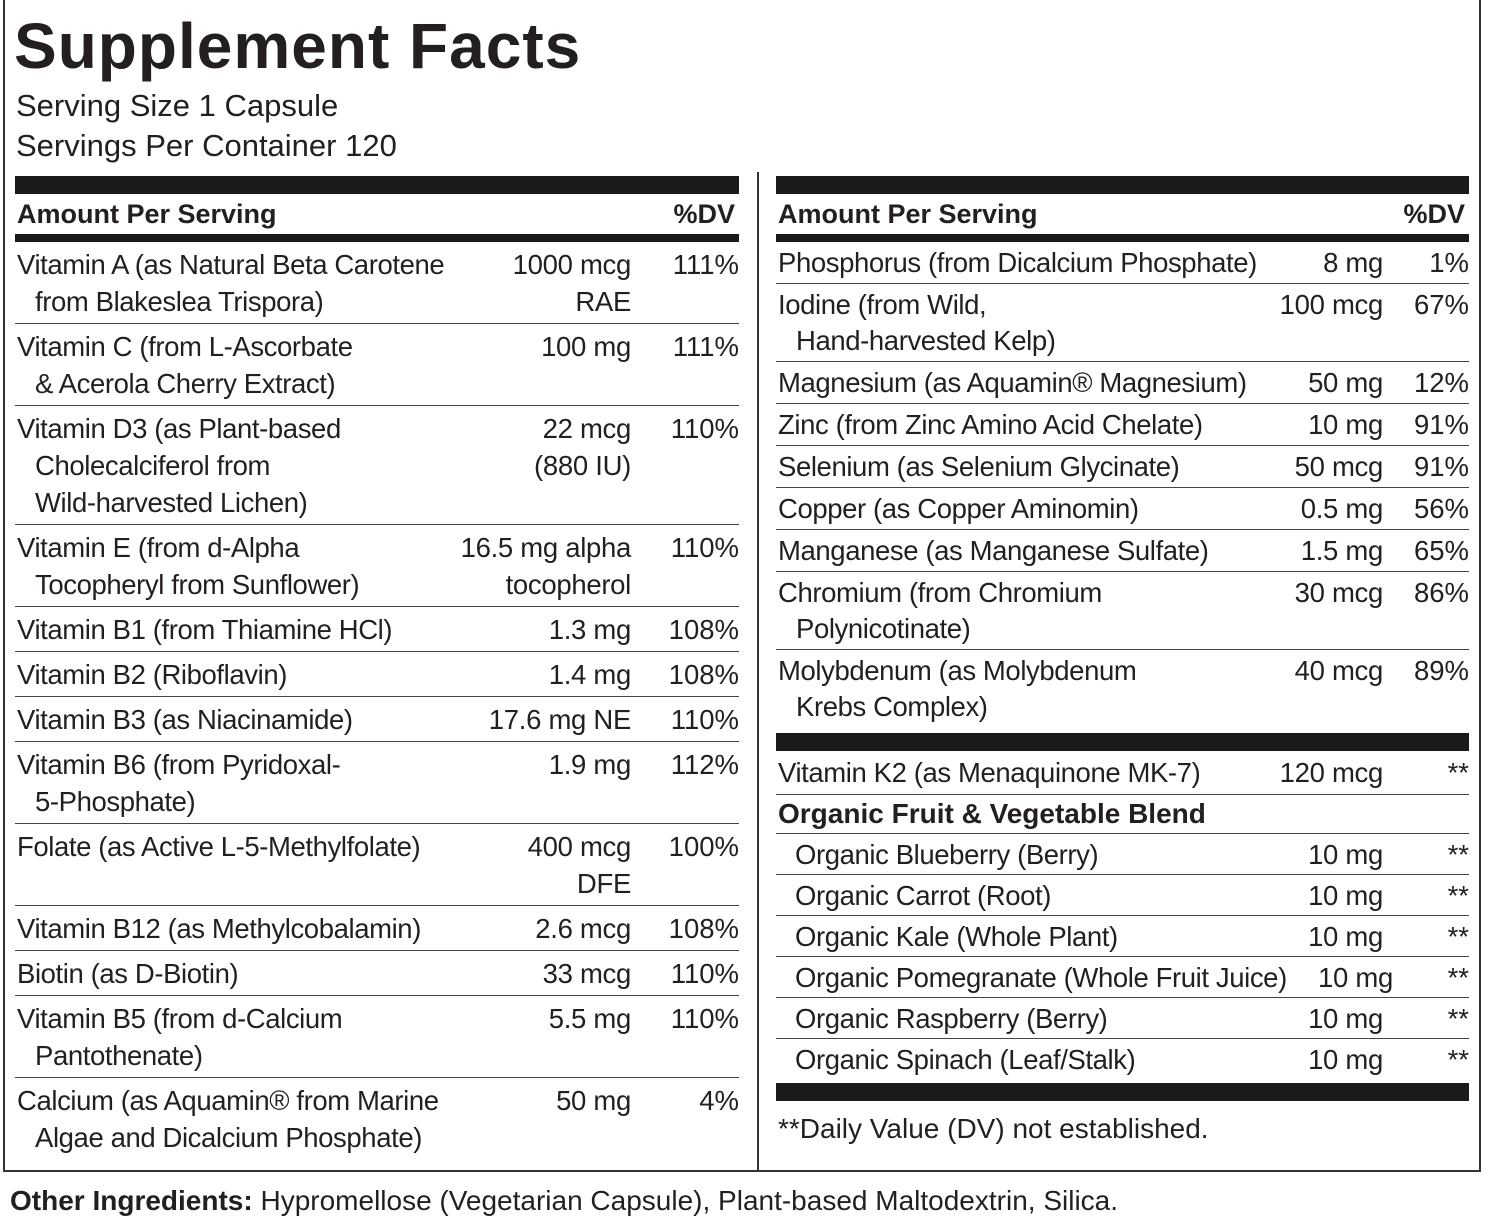  I want to click on nutrient-name: Organic Spinach (Leaf/Stalk), so click(1019, 1059).